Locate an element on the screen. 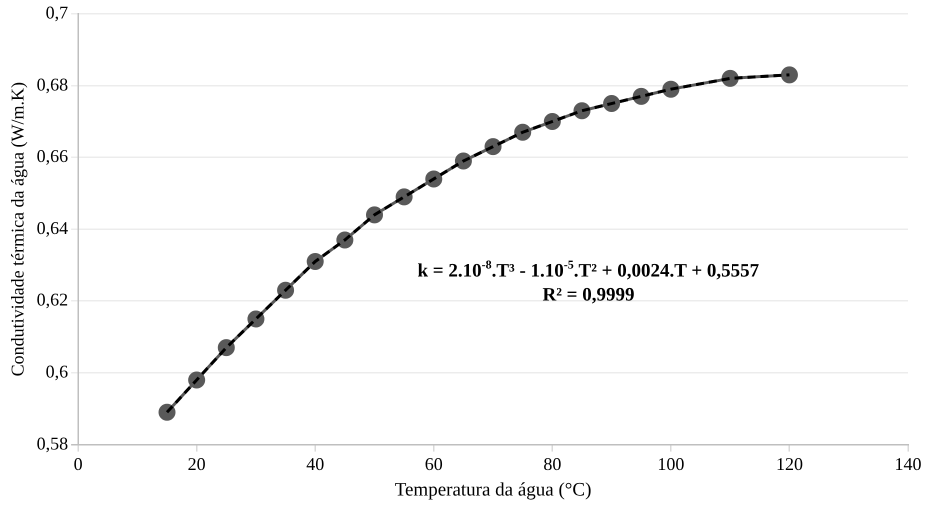  x-tick-label: 60 is located at coordinates (433, 464).